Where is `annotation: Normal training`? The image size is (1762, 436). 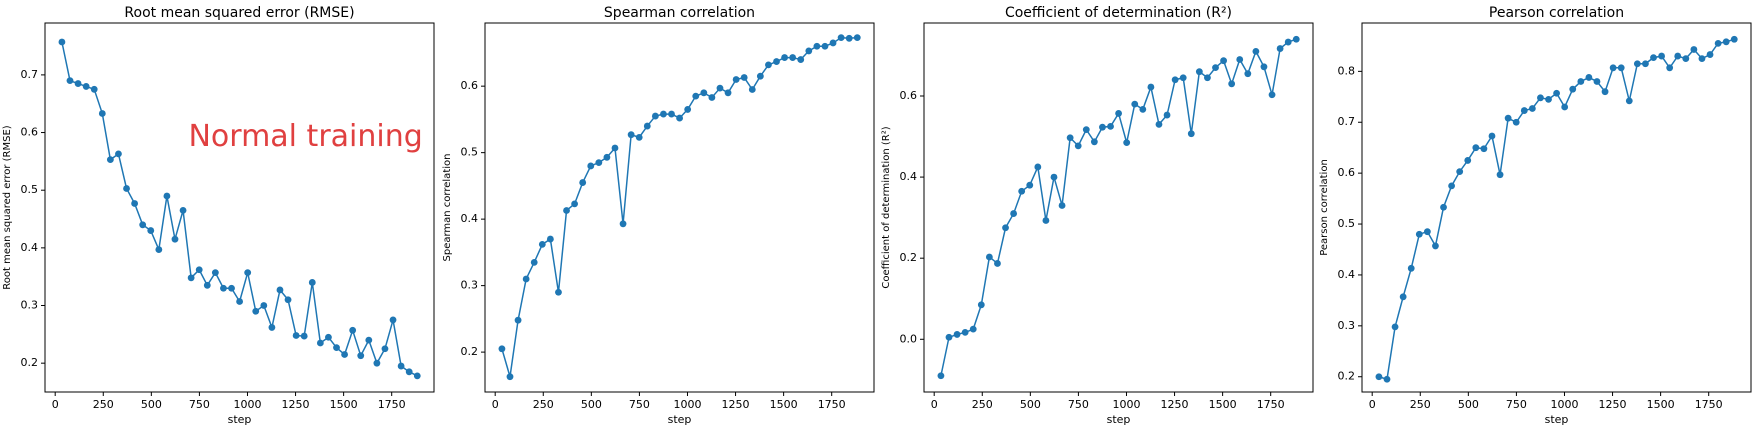
annotation: Normal training is located at coordinates (305, 136).